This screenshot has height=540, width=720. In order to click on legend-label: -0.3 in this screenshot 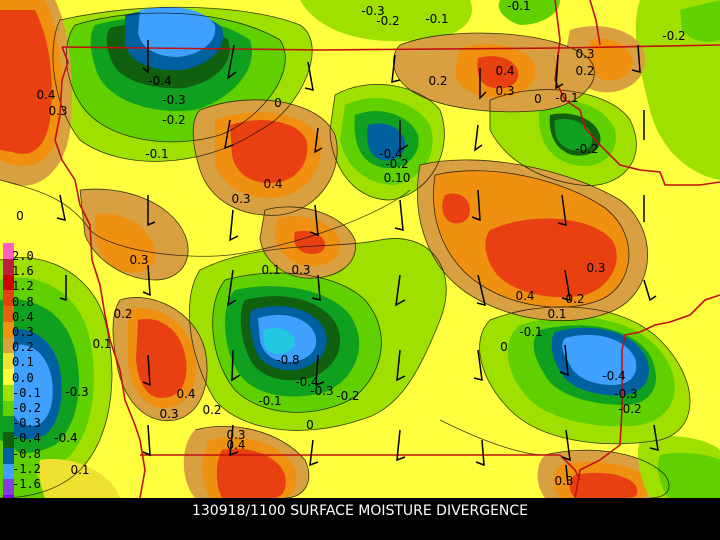, I will do `click(26, 423)`.